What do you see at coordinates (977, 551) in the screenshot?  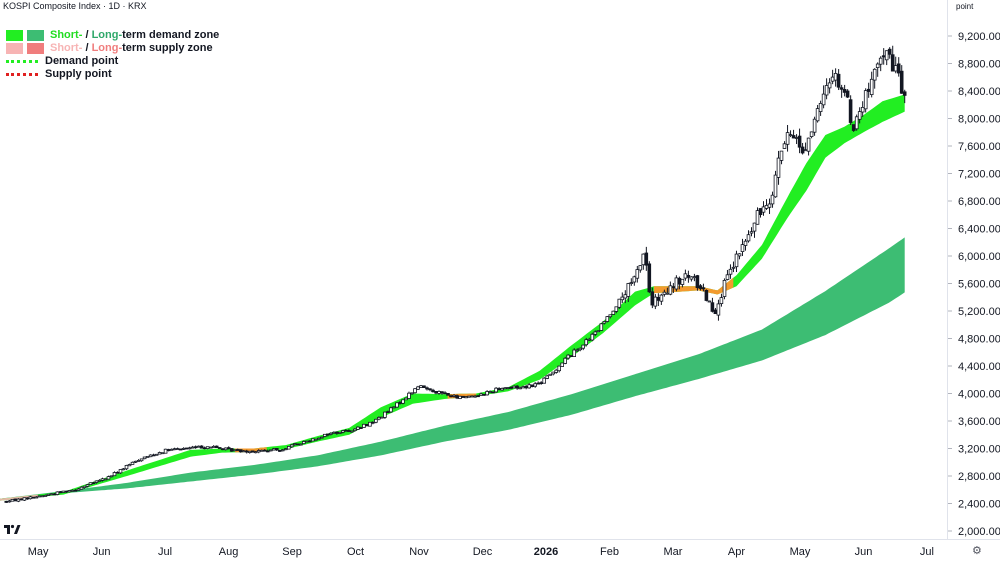 I see `settings-icon: ⚙` at bounding box center [977, 551].